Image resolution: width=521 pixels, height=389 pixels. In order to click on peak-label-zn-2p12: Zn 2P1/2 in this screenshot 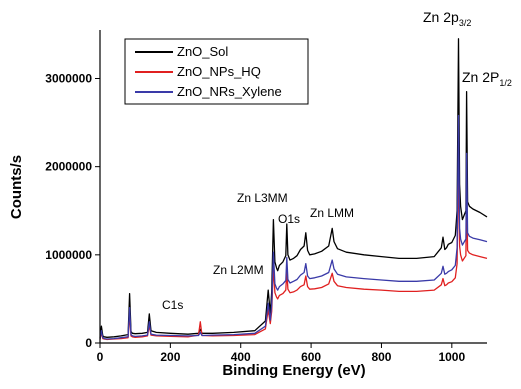, I will do `click(487, 78)`.